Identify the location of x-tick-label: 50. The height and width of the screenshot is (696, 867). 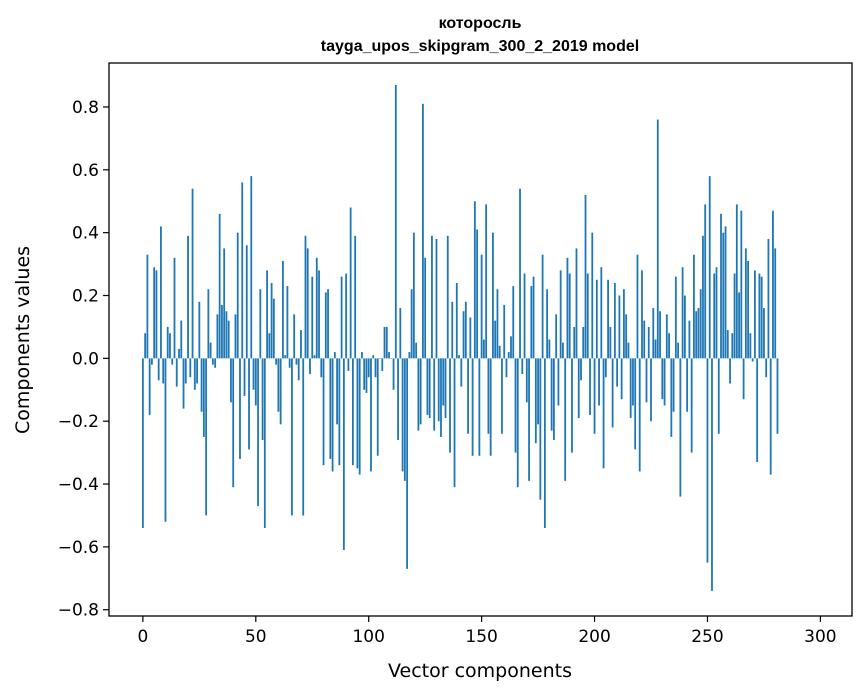
(256, 637).